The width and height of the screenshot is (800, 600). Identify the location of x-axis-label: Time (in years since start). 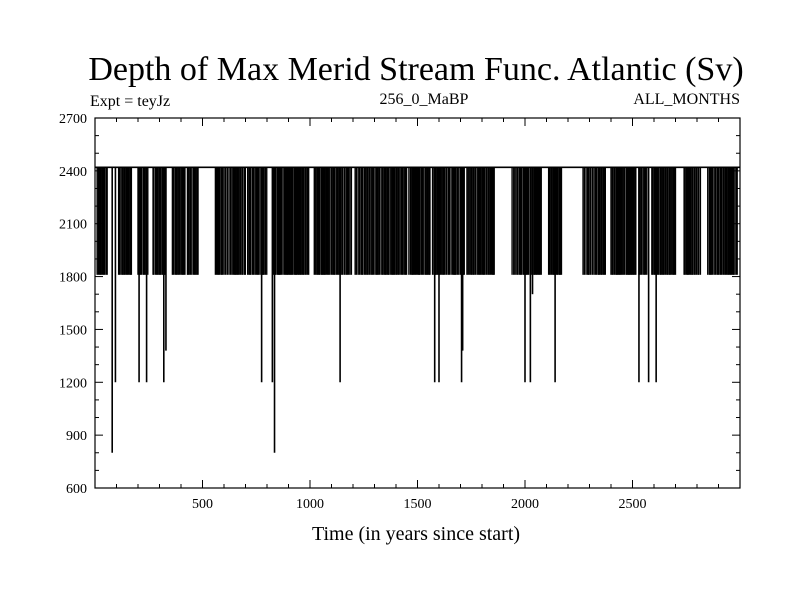
(416, 534).